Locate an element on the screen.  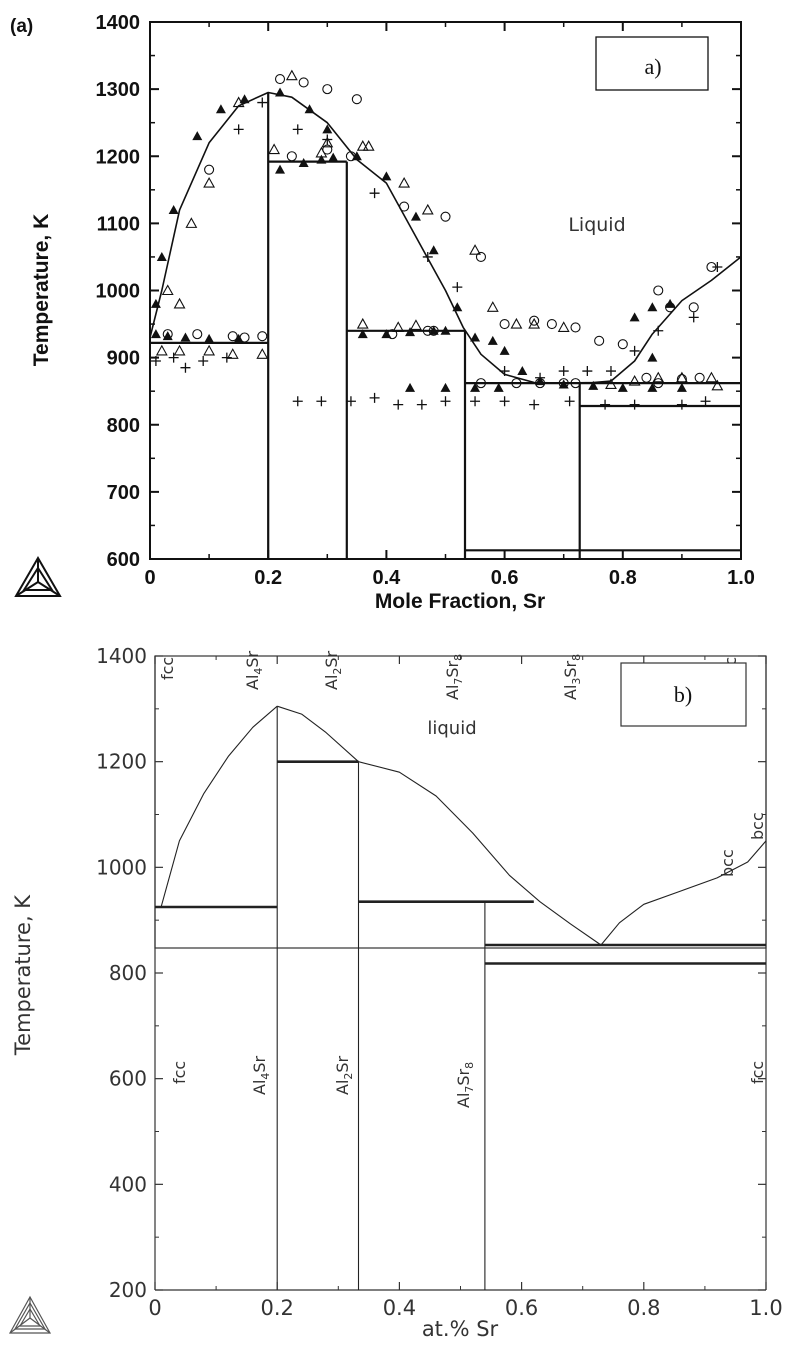
panel-b-x-tick-label: 0.4 is located at coordinates (399, 1308).